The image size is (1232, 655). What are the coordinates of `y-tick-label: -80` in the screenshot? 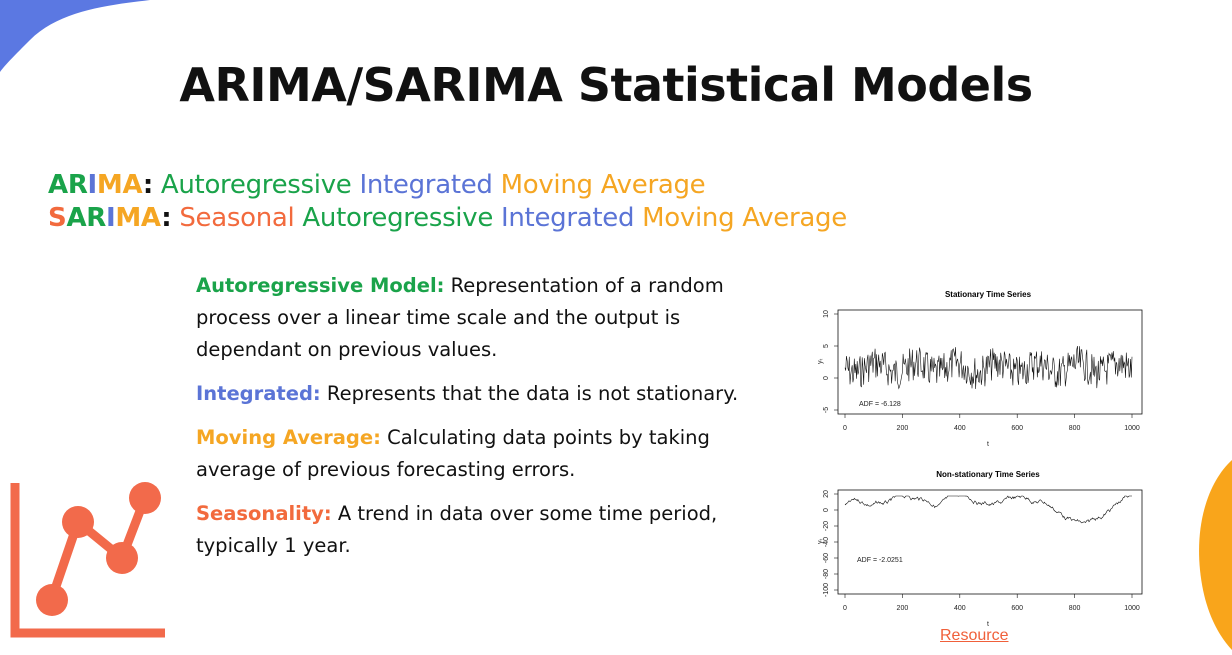 It's located at (826, 574).